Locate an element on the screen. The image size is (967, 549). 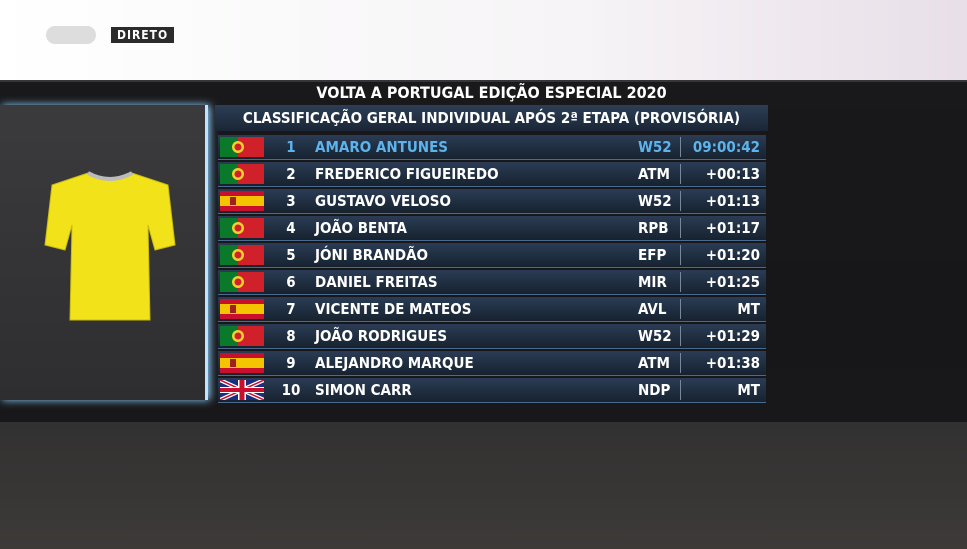
time: +01:25 is located at coordinates (732, 282).